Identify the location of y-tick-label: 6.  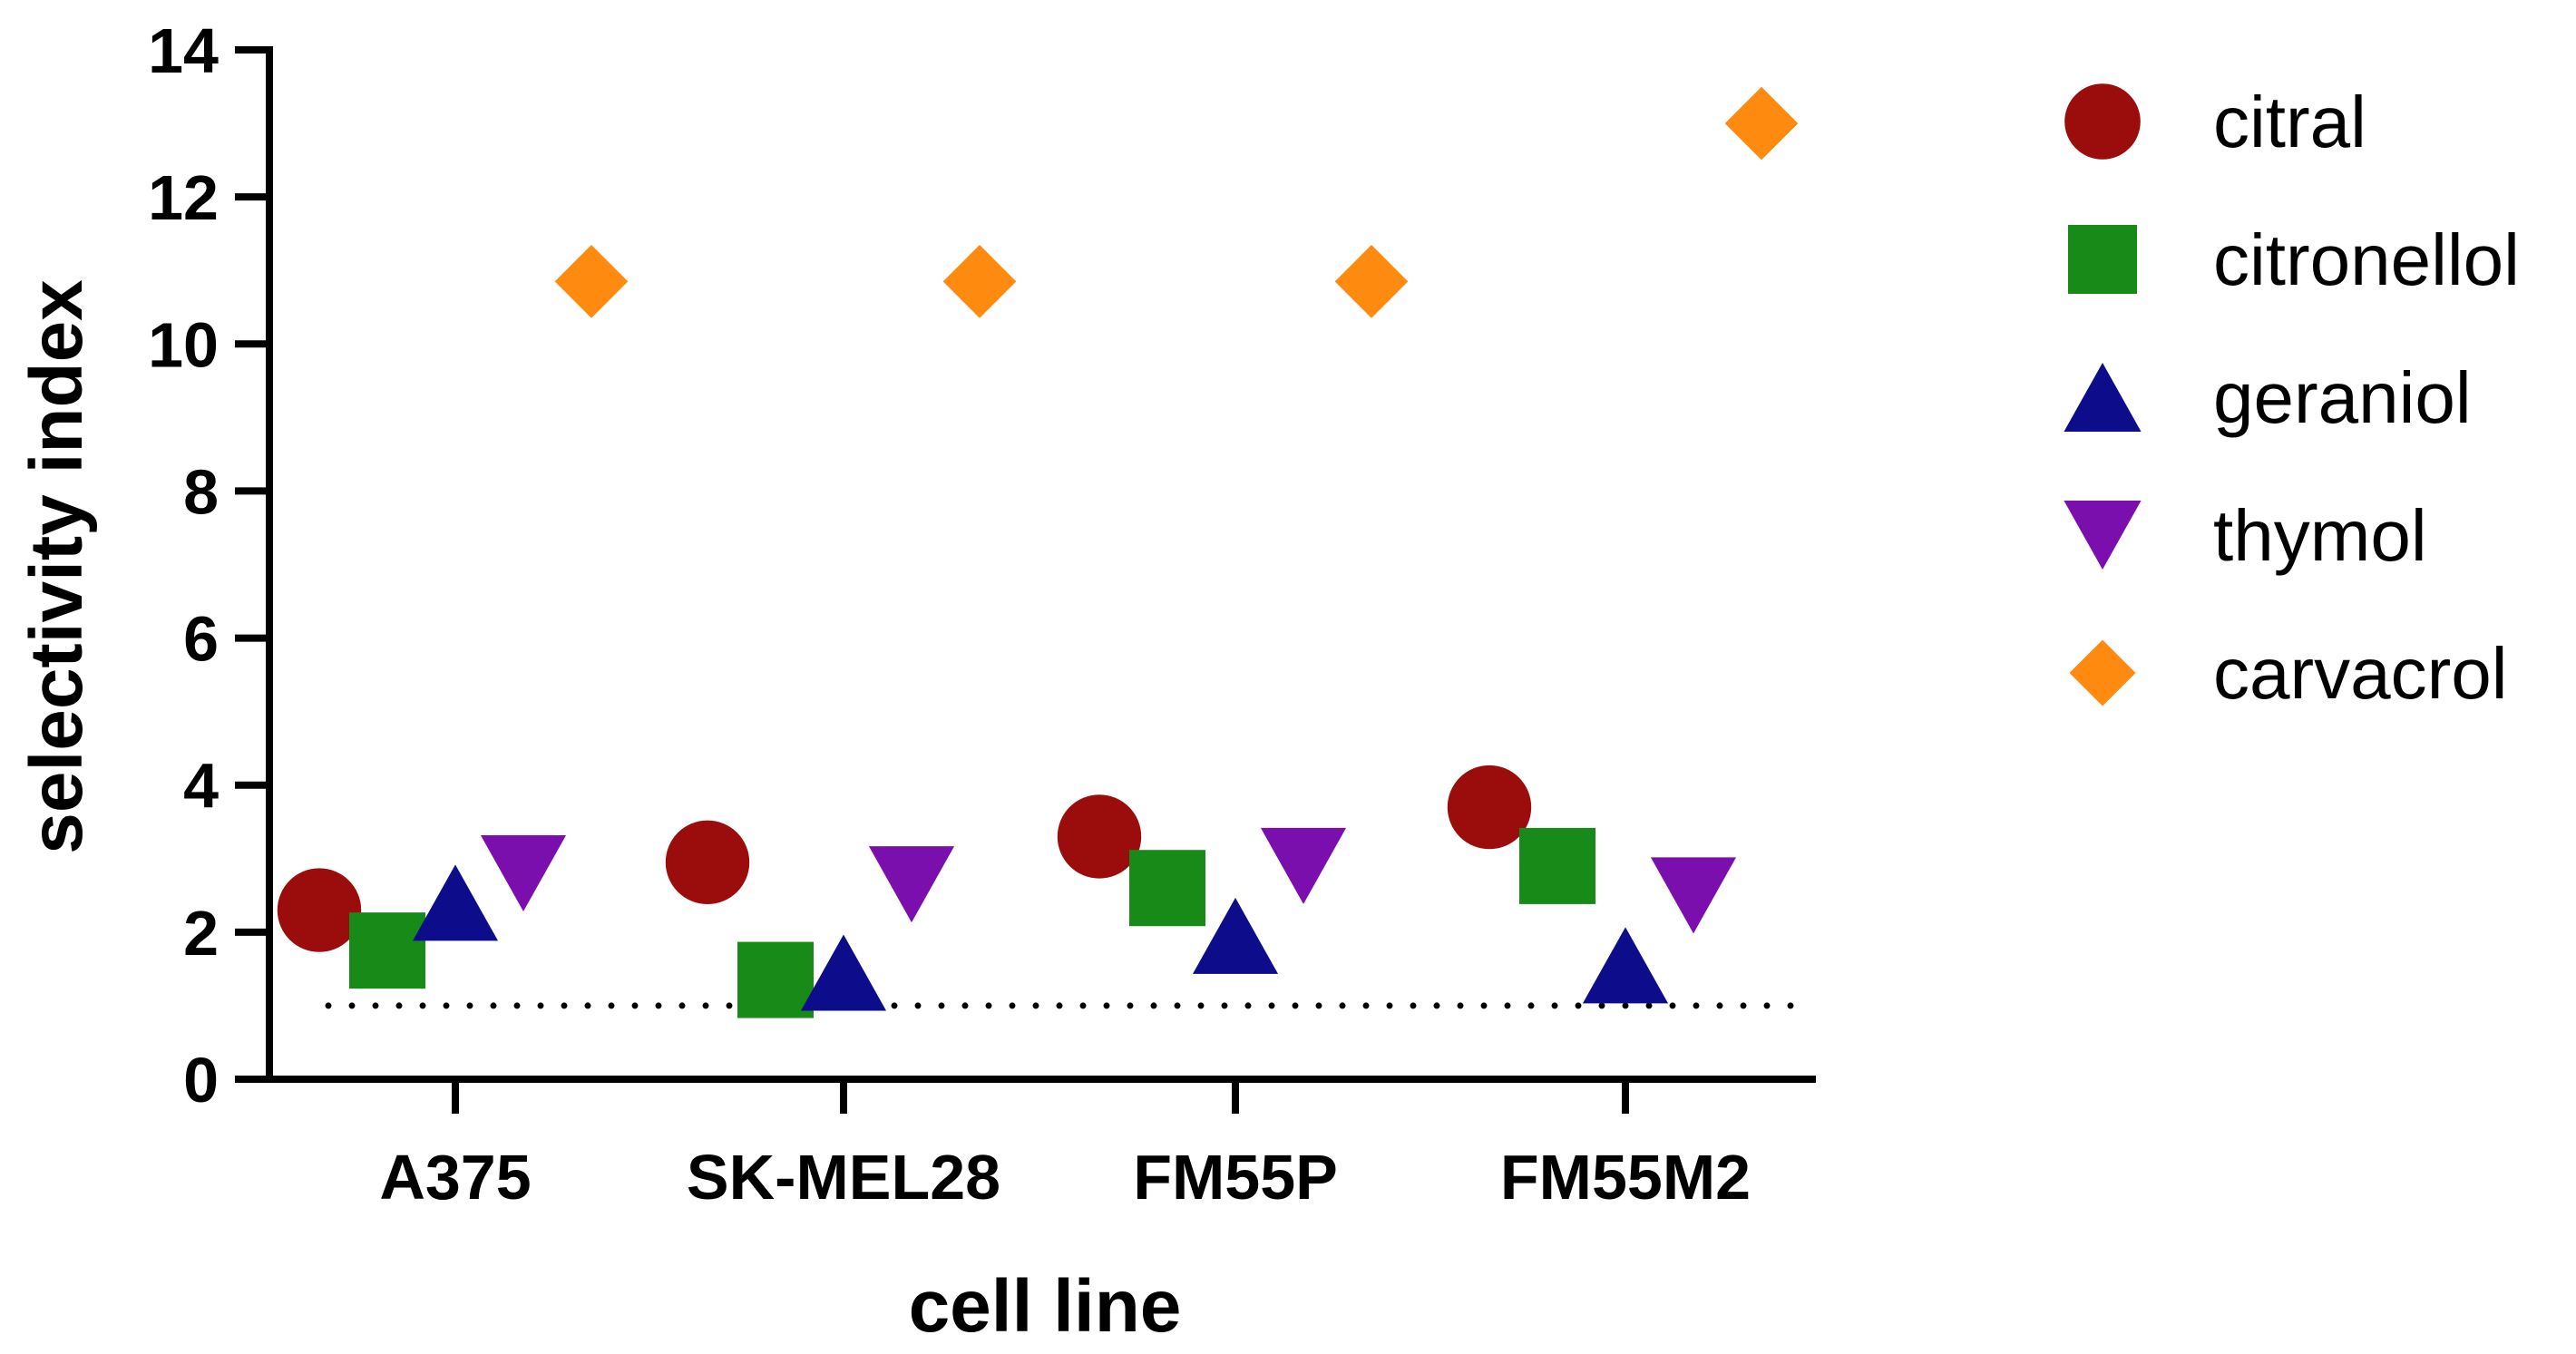
(201, 639).